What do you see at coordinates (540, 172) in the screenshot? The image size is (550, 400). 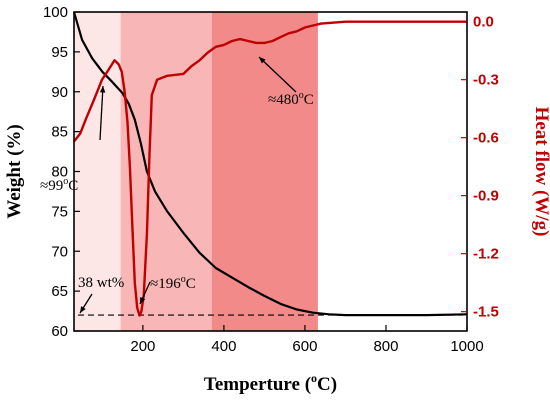 I see `y-right-axis-title: Heat flow (W/g)` at bounding box center [540, 172].